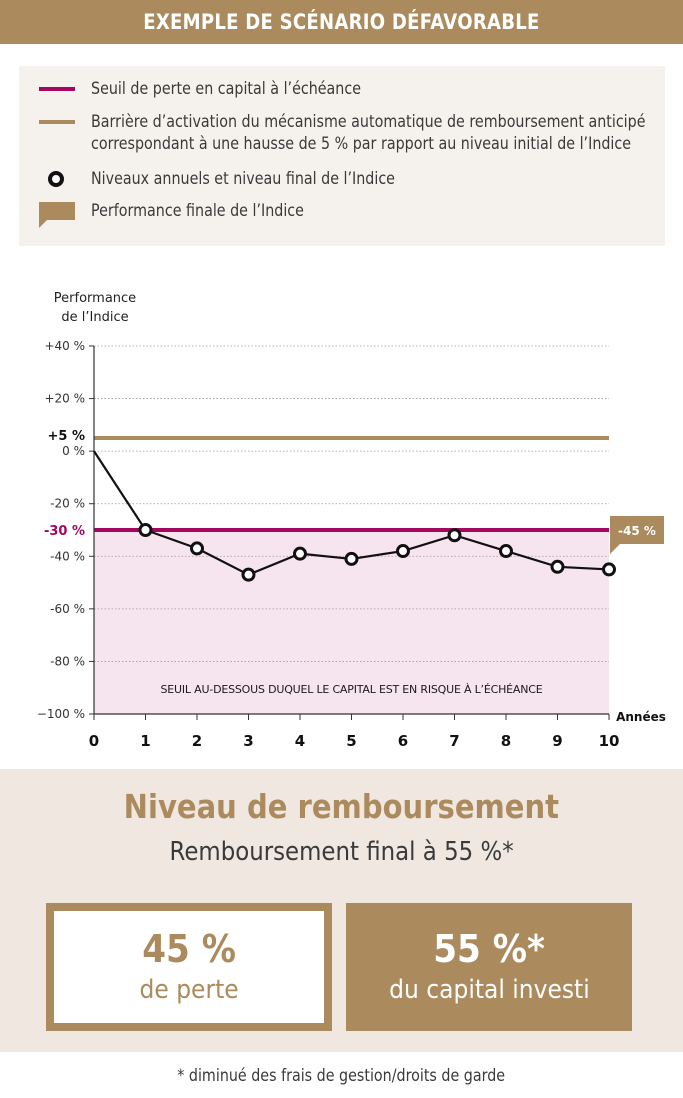 This screenshot has width=683, height=1098. I want to click on circle-marker-icon, so click(56, 179).